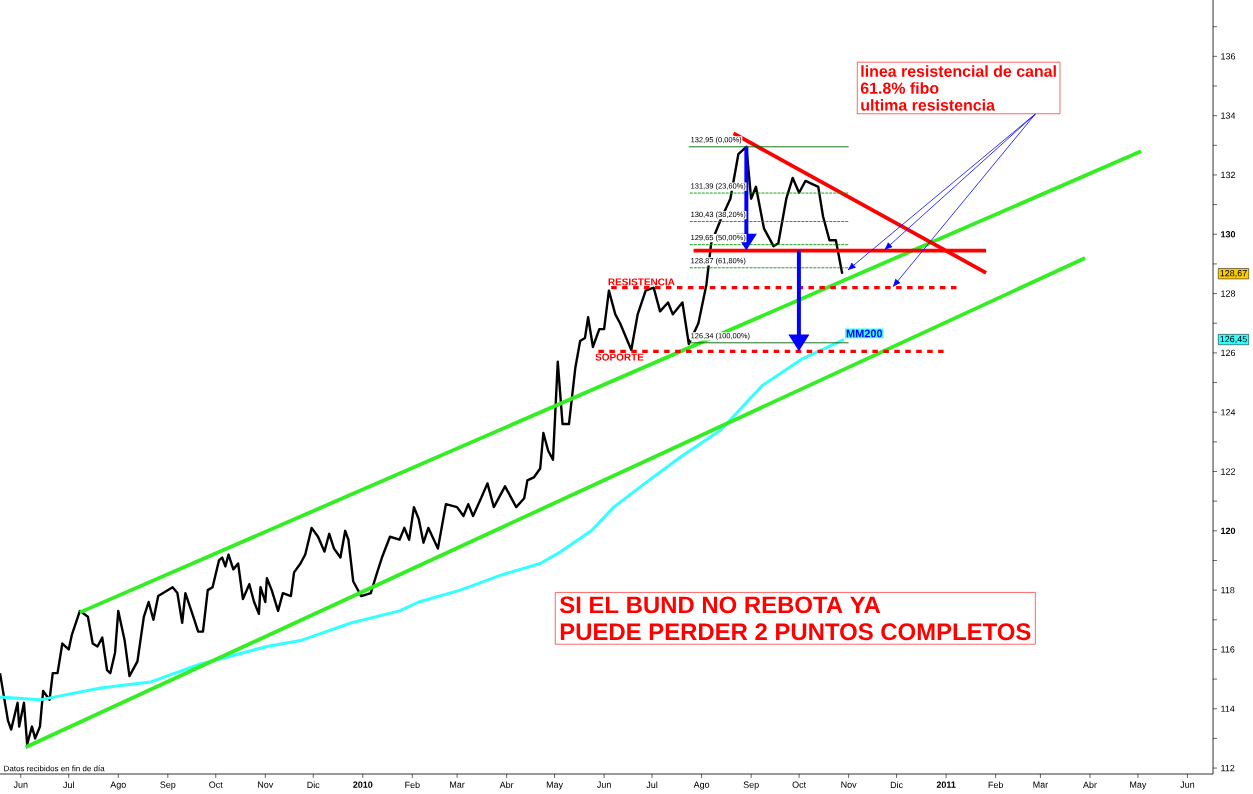 Image resolution: width=1253 pixels, height=794 pixels. Describe the element at coordinates (795, 632) in the screenshot. I see `annotation: PUEDE PERDER 2 PUNTOS COMPLETOS` at that location.